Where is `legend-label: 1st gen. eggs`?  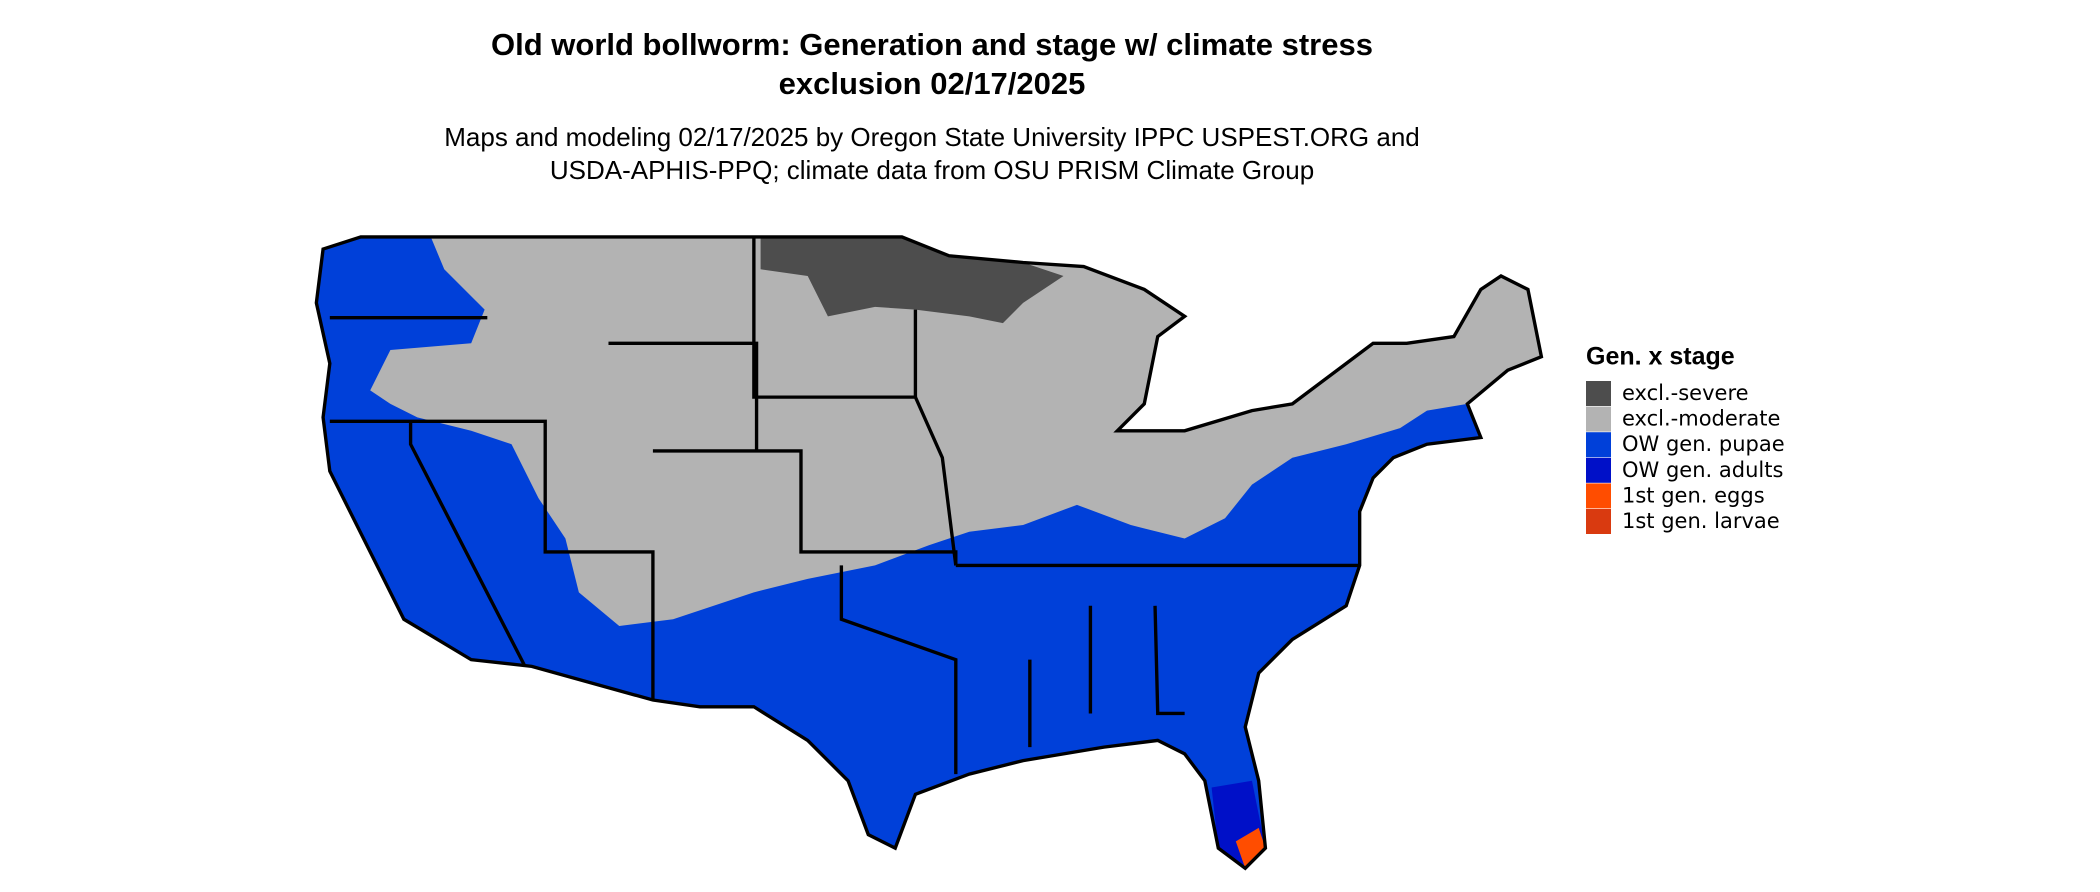
legend-label: 1st gen. eggs is located at coordinates (1693, 495).